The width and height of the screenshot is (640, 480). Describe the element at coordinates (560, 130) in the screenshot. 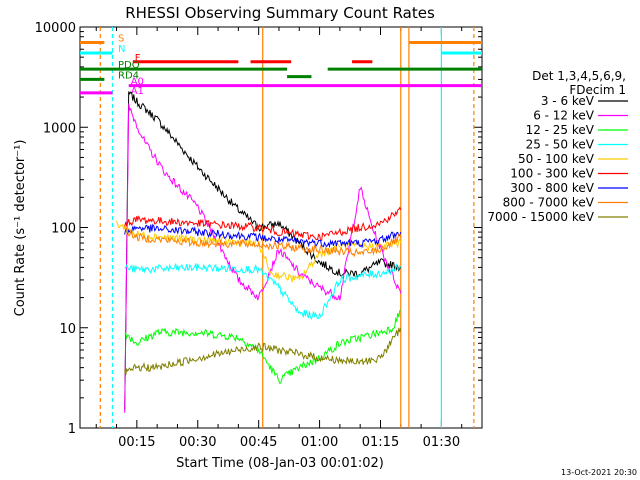

I see `legend-entry-label: 12 - 25 keV` at that location.